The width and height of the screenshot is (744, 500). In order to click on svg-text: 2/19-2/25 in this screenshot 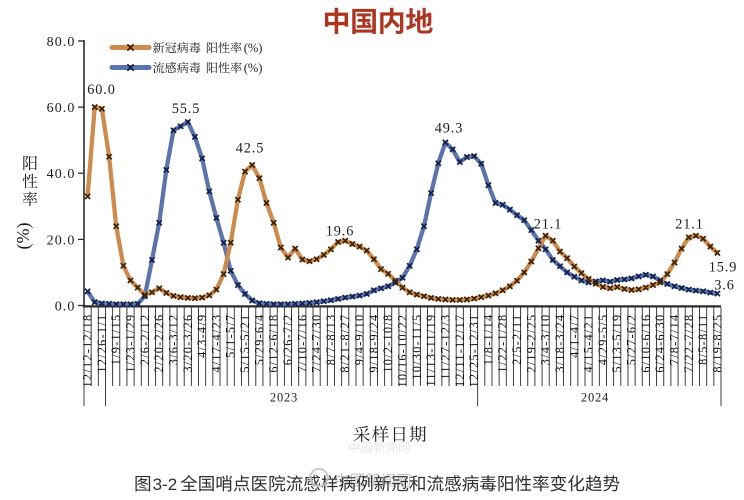, I will do `click(531, 343)`.